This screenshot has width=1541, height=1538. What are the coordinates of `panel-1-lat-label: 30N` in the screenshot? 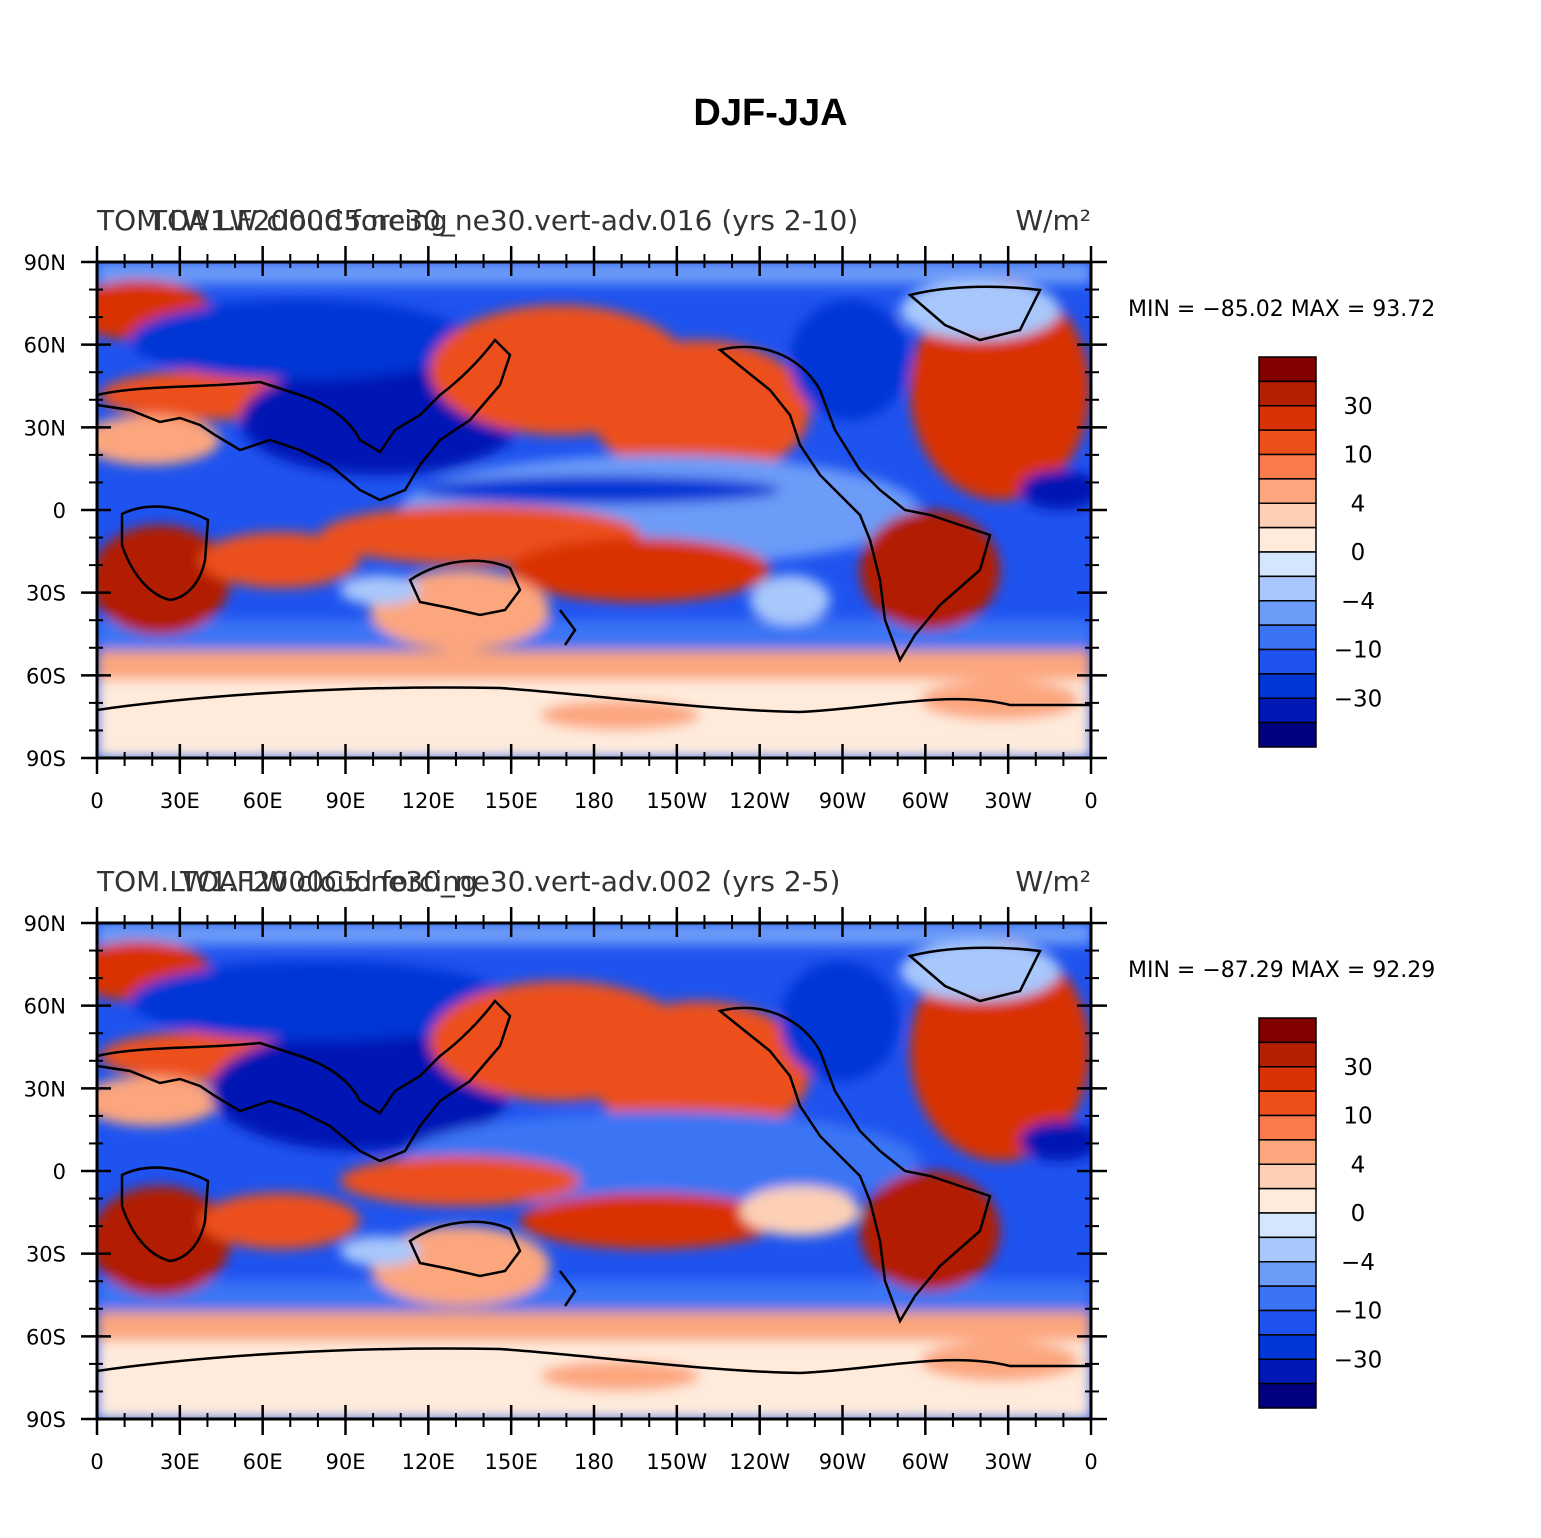 It's located at (45, 428).